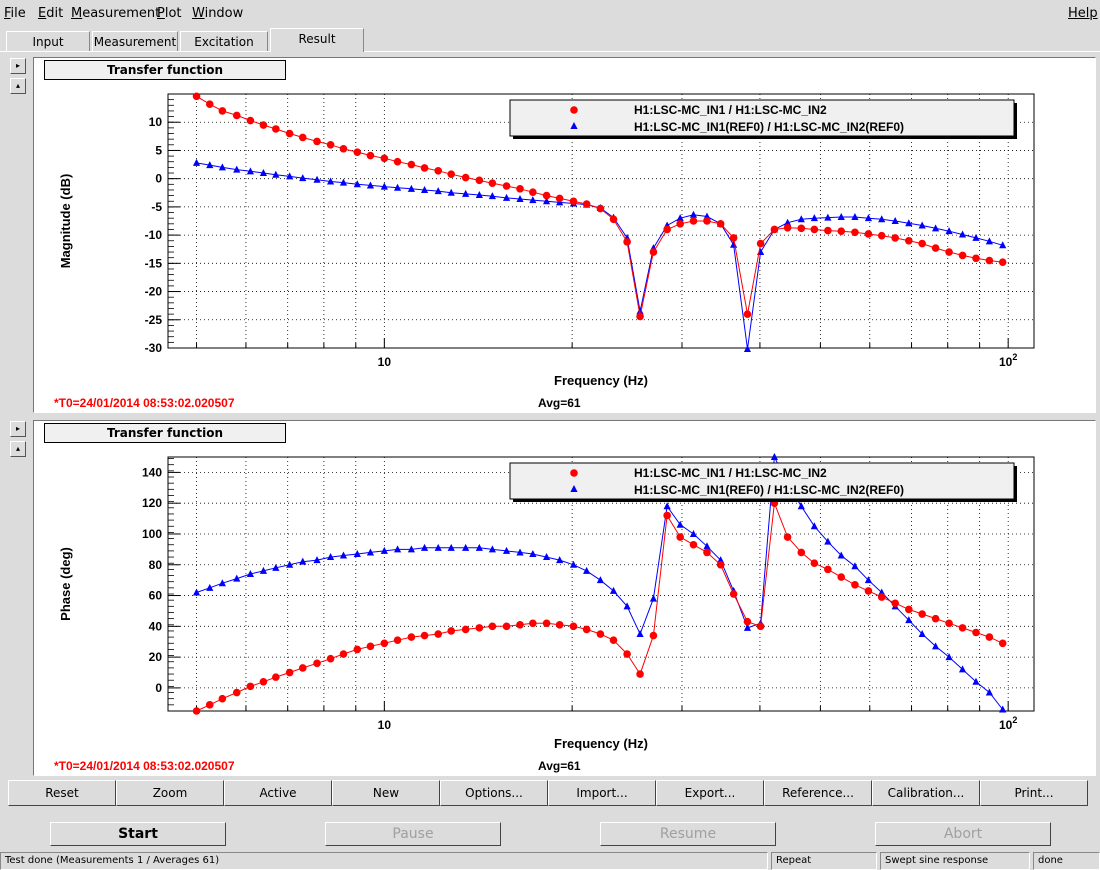  What do you see at coordinates (218, 13) in the screenshot?
I see `menu-window: Window` at bounding box center [218, 13].